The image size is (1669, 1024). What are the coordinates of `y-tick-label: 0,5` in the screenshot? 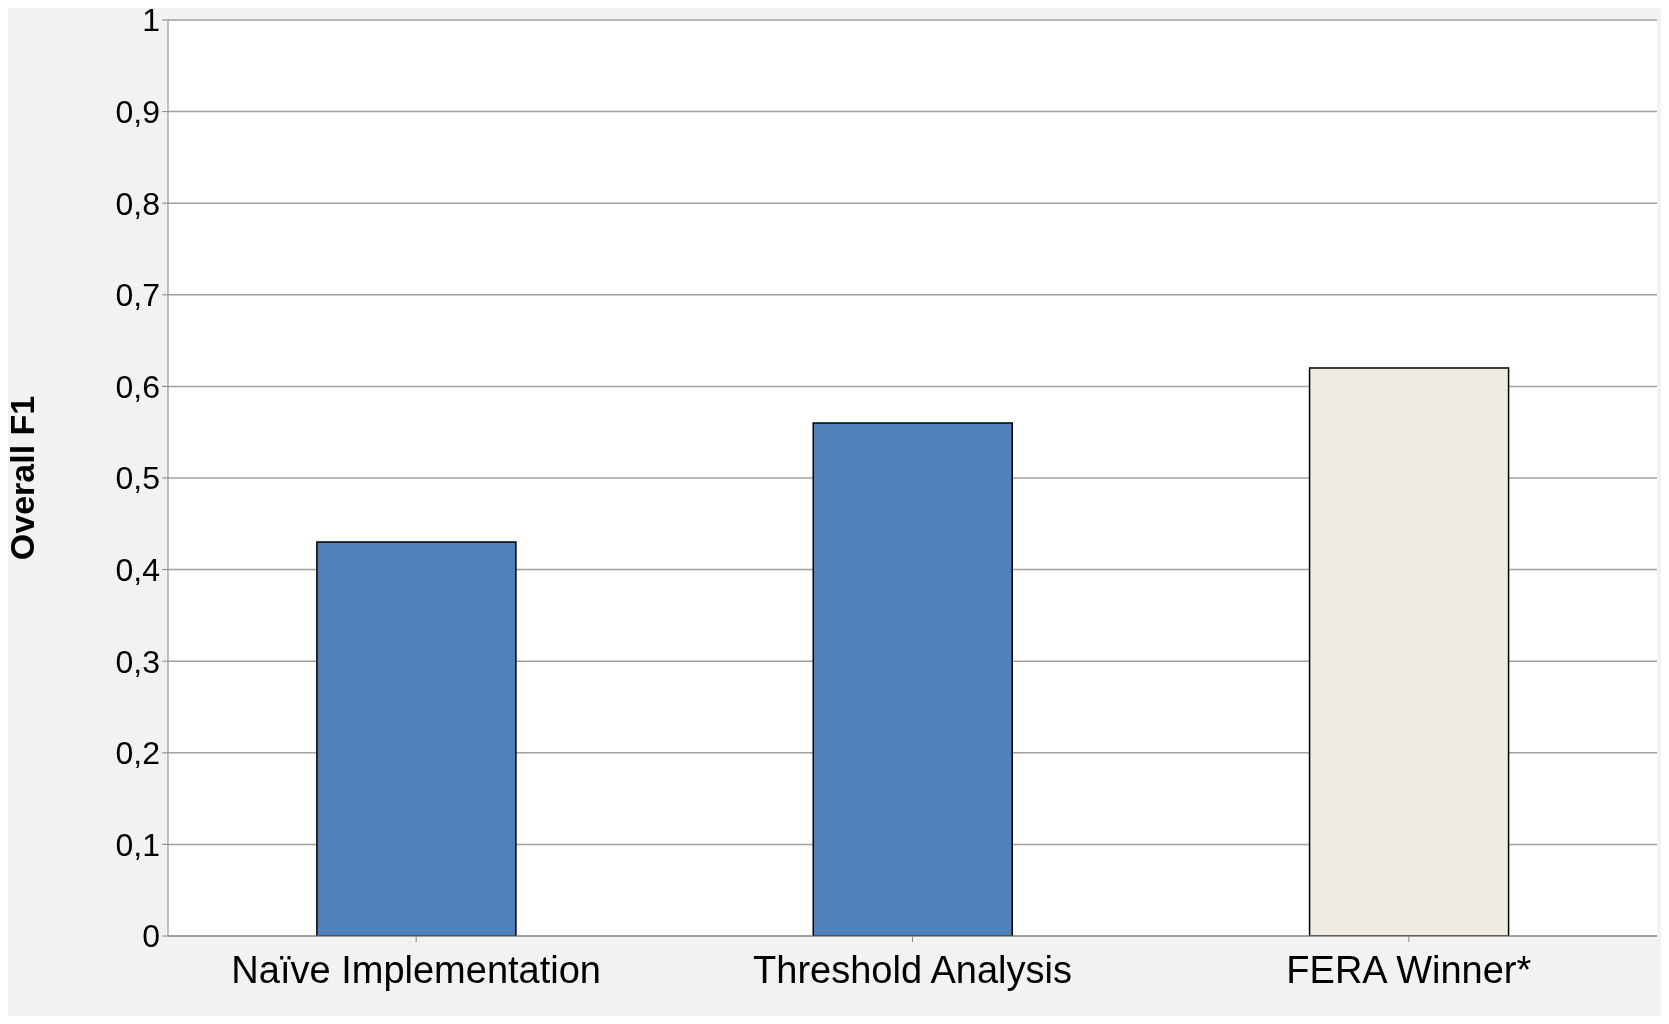 It's located at (137, 478).